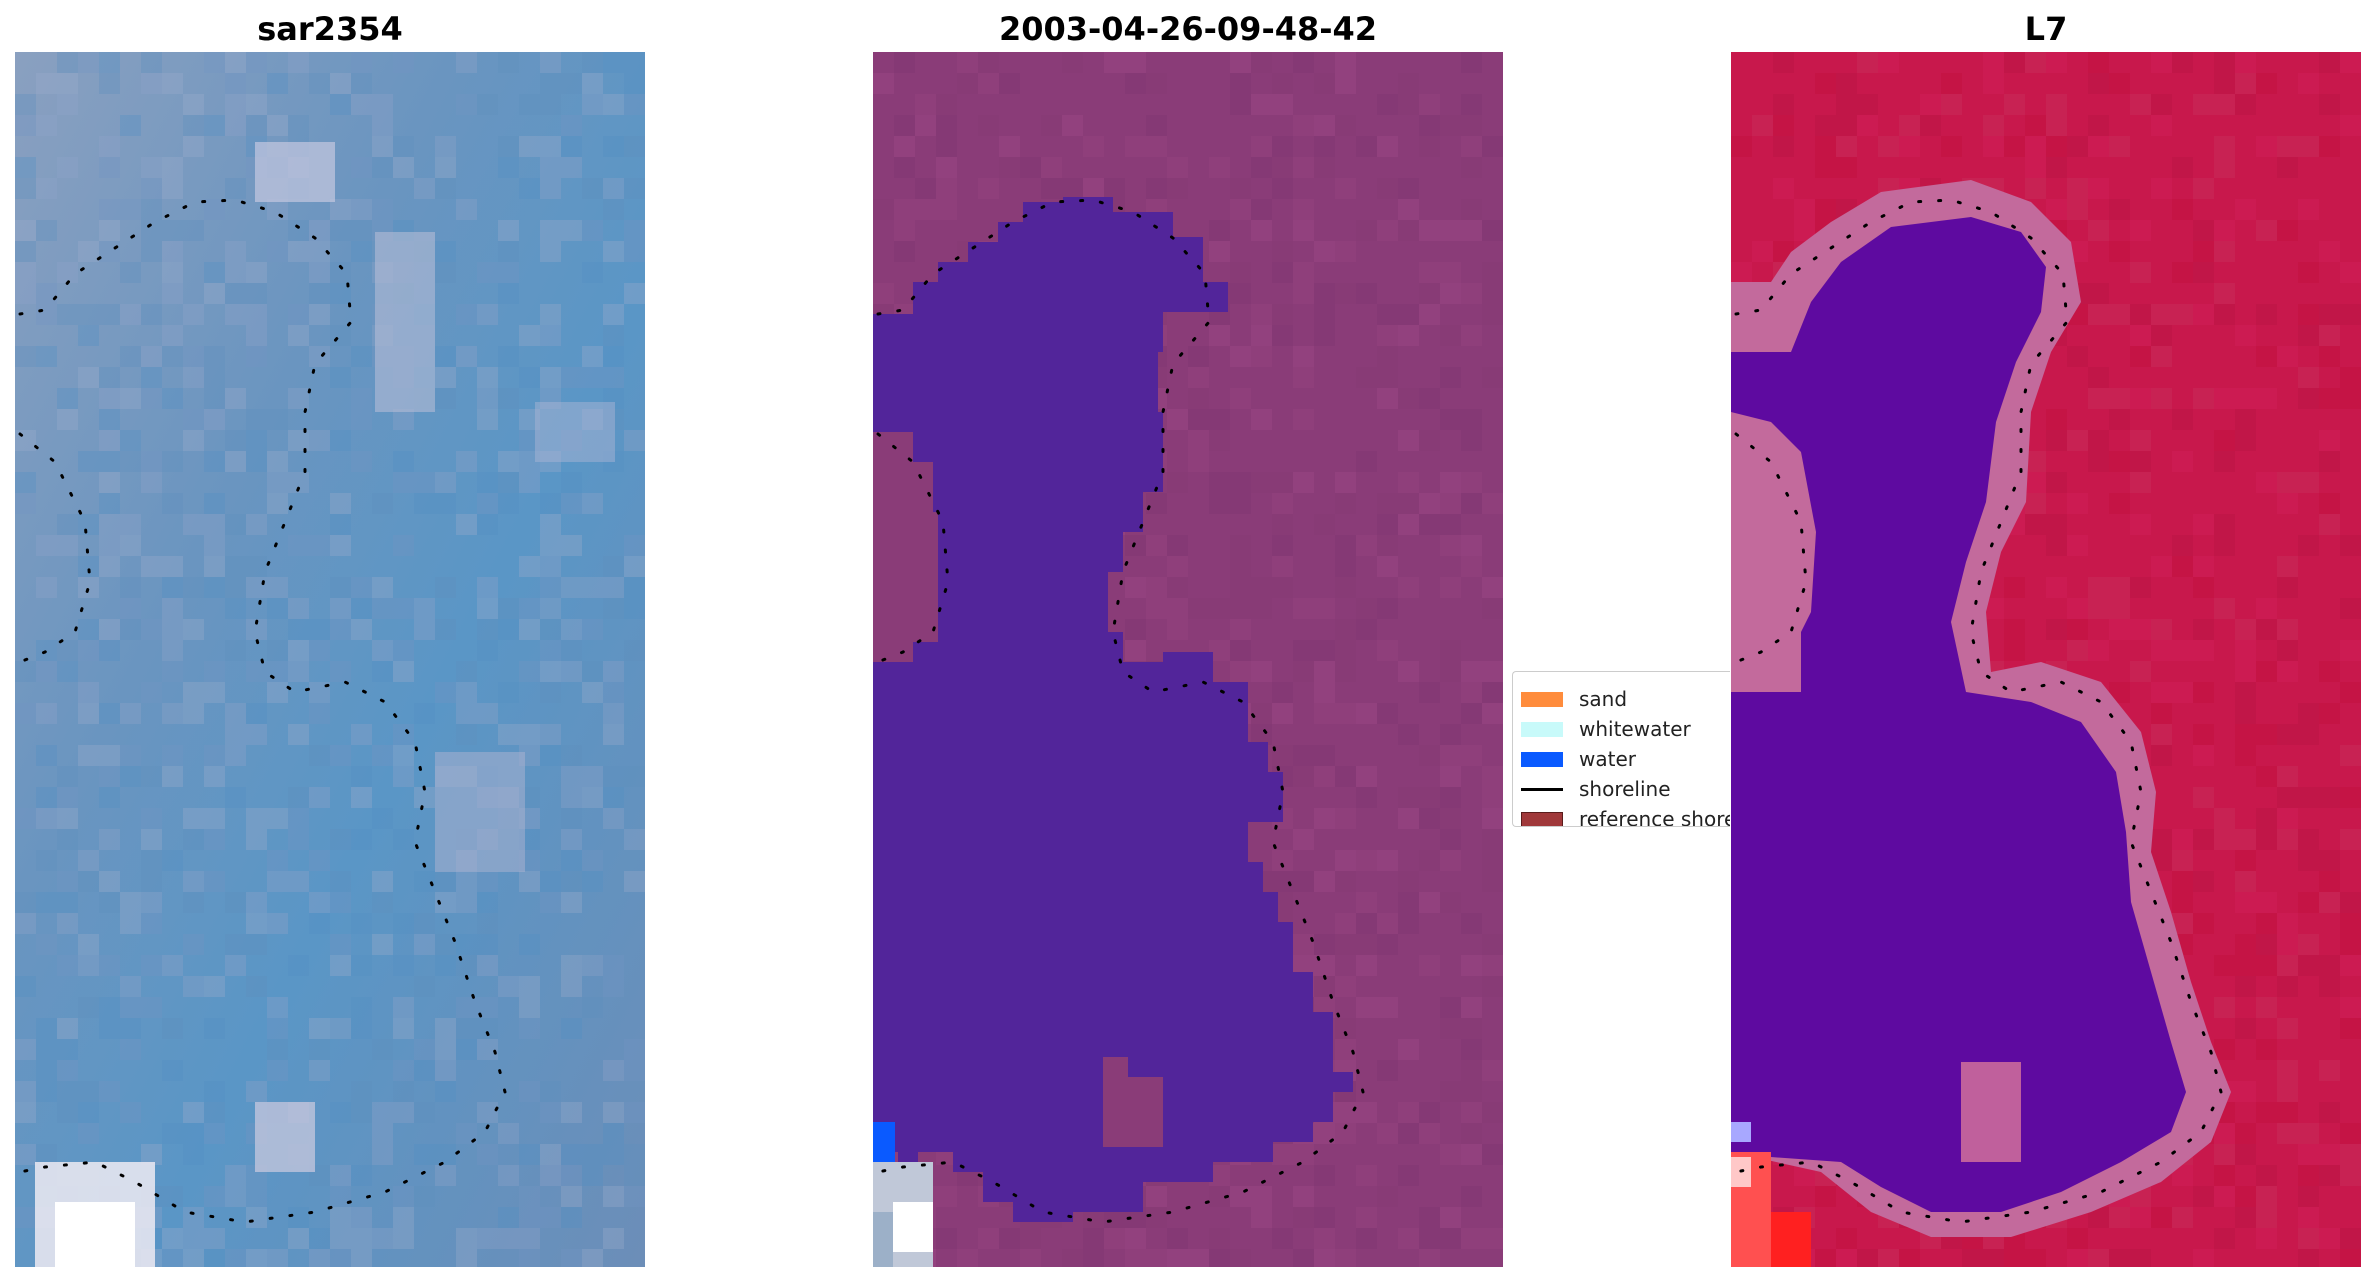  What do you see at coordinates (1603, 699) in the screenshot?
I see `legend-label: sand` at bounding box center [1603, 699].